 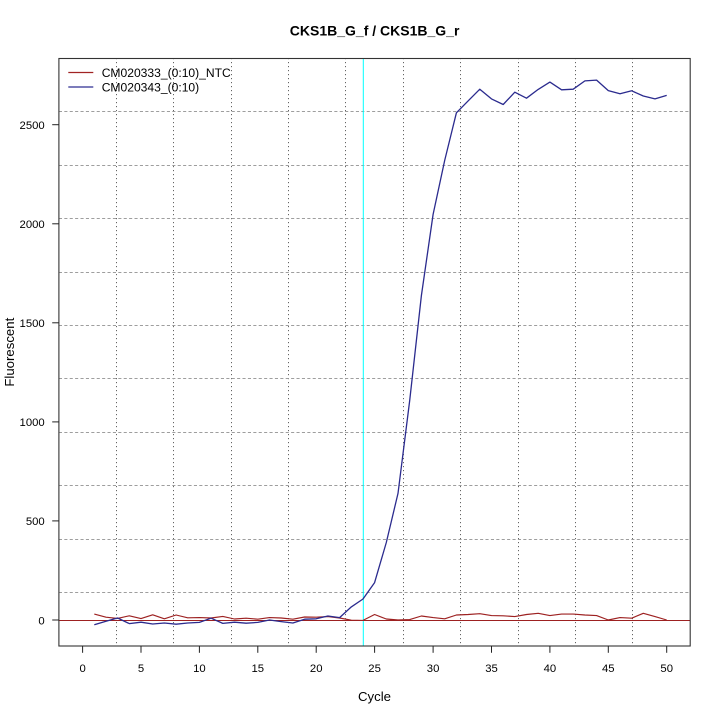 What do you see at coordinates (141, 669) in the screenshot?
I see `svg-text: 5` at bounding box center [141, 669].